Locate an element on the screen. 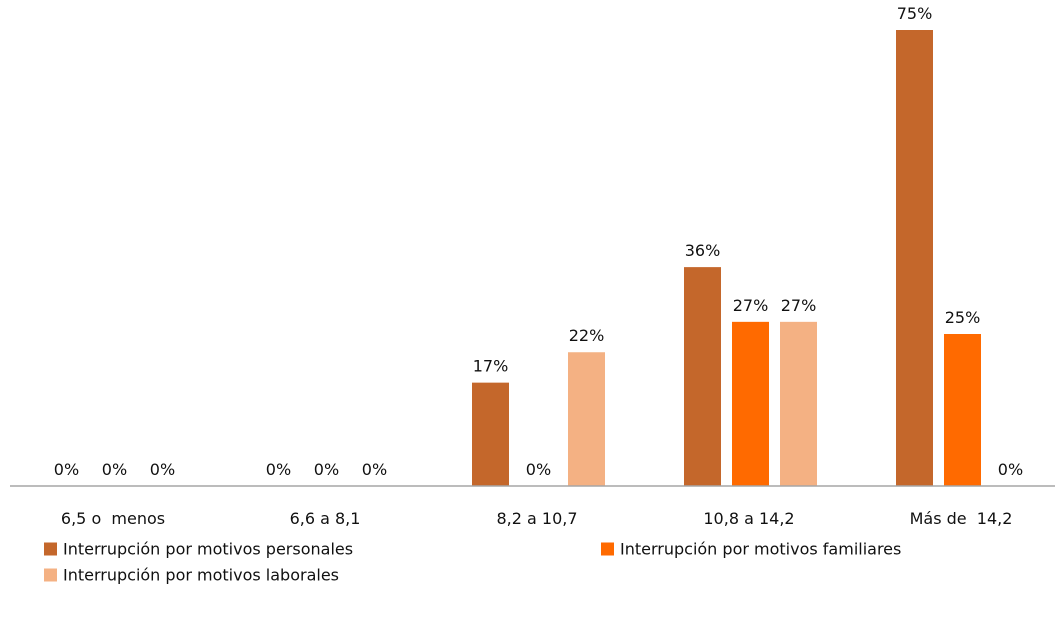  value-label-familiares-3: 27% is located at coordinates (751, 305).